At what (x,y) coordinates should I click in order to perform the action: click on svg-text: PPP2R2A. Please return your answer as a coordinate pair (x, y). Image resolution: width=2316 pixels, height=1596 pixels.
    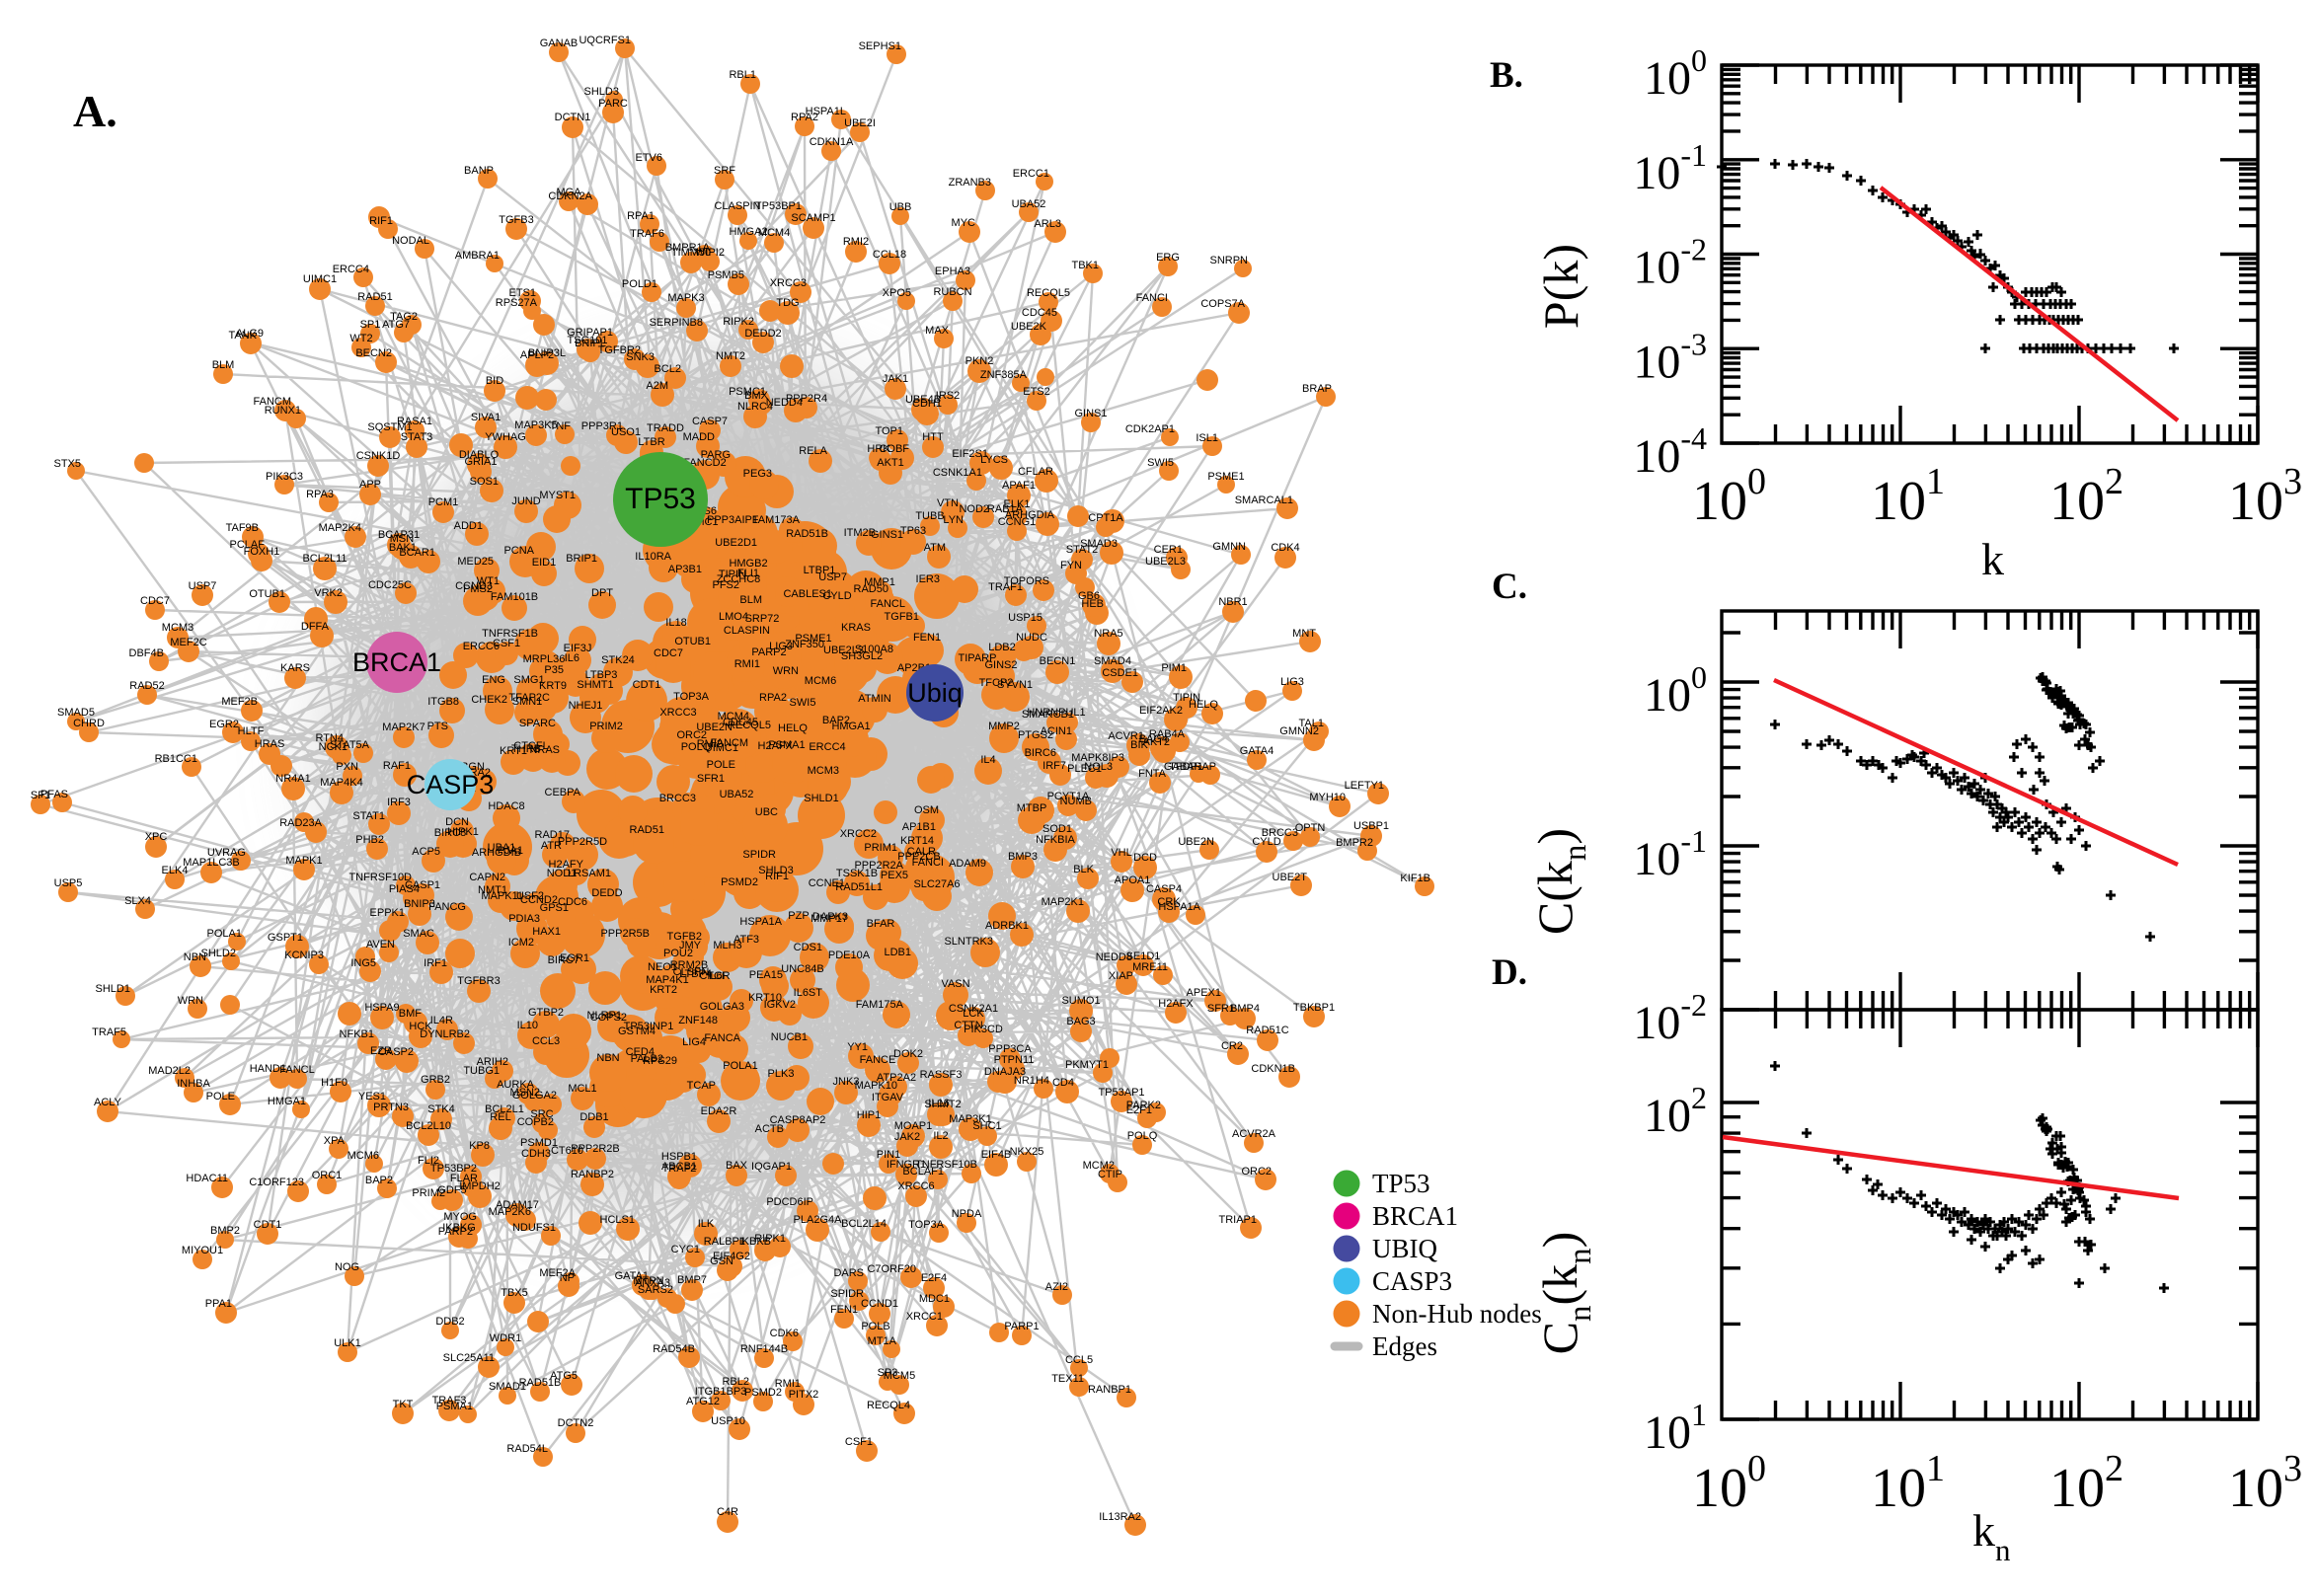
    Looking at the image, I should click on (878, 866).